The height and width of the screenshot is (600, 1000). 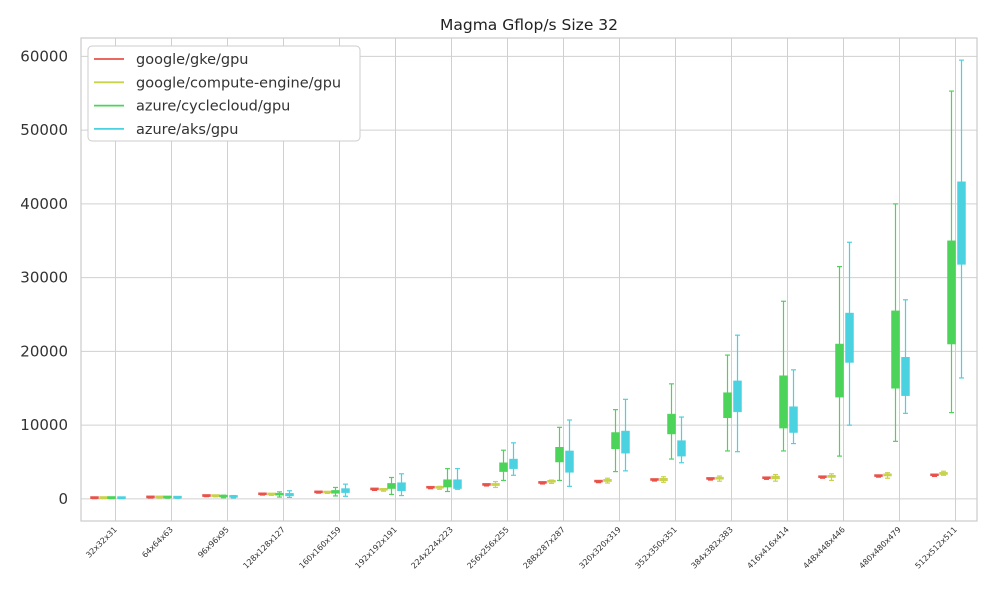 What do you see at coordinates (44, 351) in the screenshot?
I see `y-tick-label: 20000` at bounding box center [44, 351].